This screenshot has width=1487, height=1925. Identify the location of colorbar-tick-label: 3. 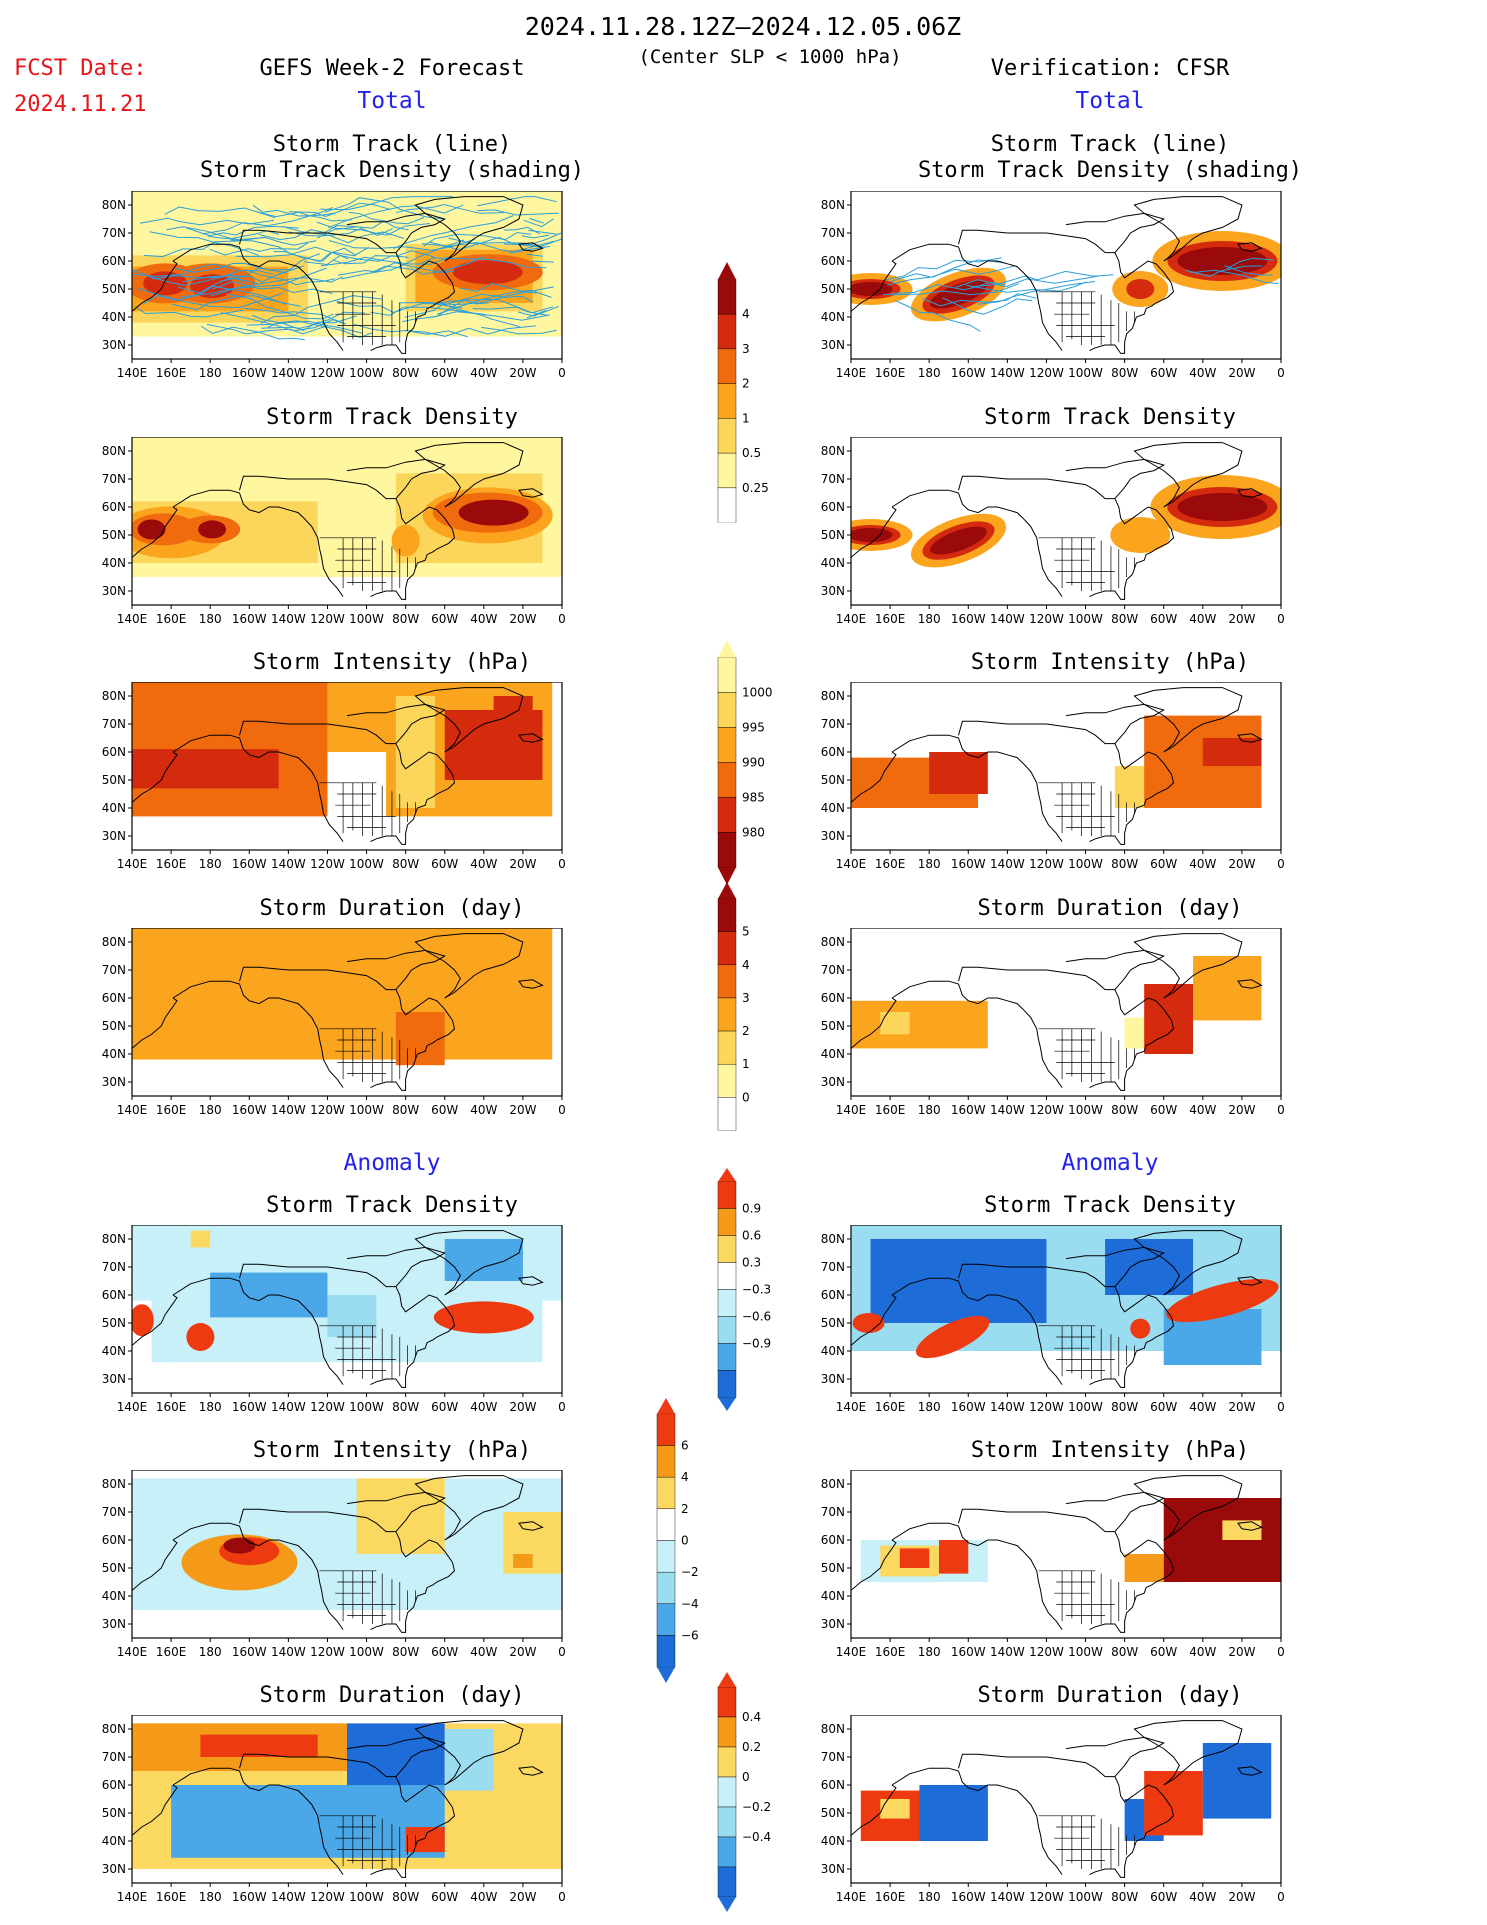
(746, 998).